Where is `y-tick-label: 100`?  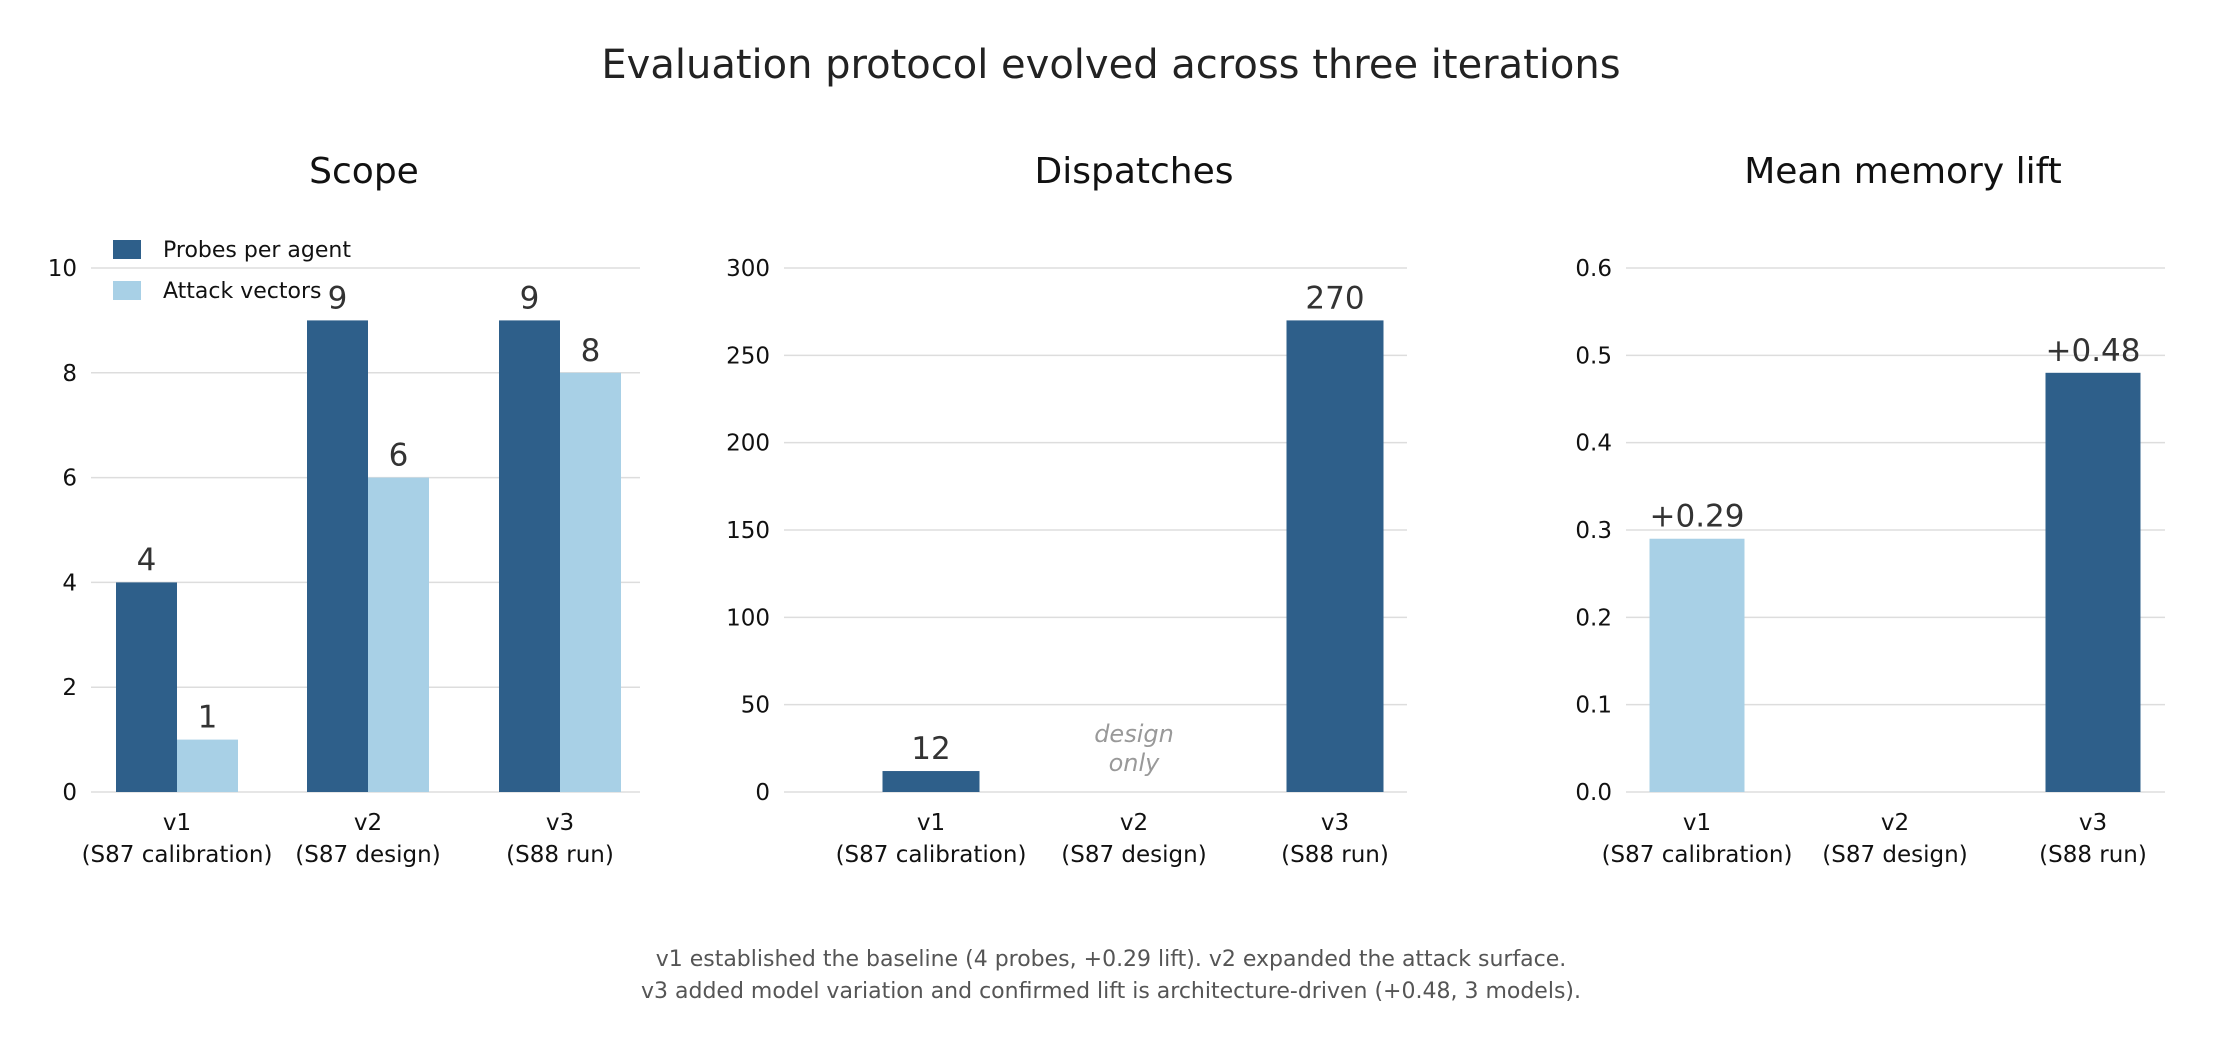
y-tick-label: 100 is located at coordinates (748, 618).